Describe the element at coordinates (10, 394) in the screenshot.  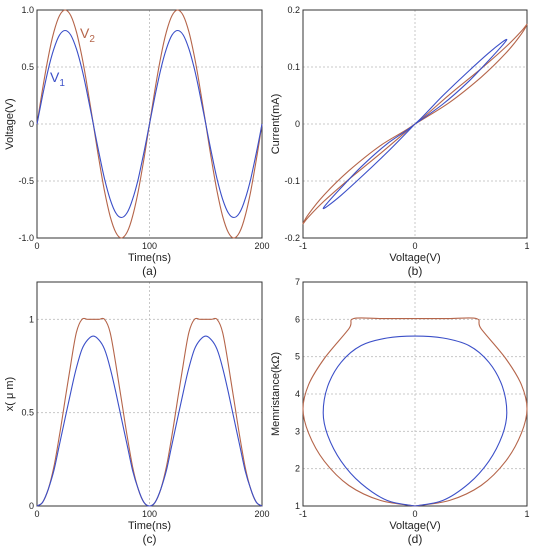
I see `y-axis-label: x( μ m)` at that location.